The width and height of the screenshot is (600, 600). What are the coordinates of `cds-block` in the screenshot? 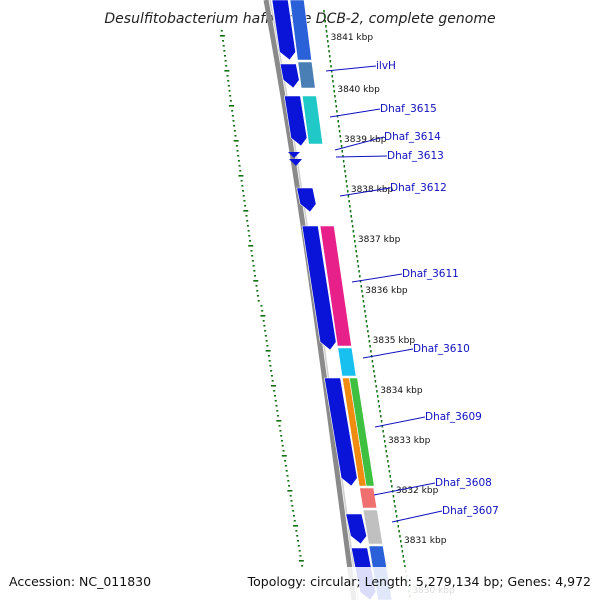 It's located at (289, 76).